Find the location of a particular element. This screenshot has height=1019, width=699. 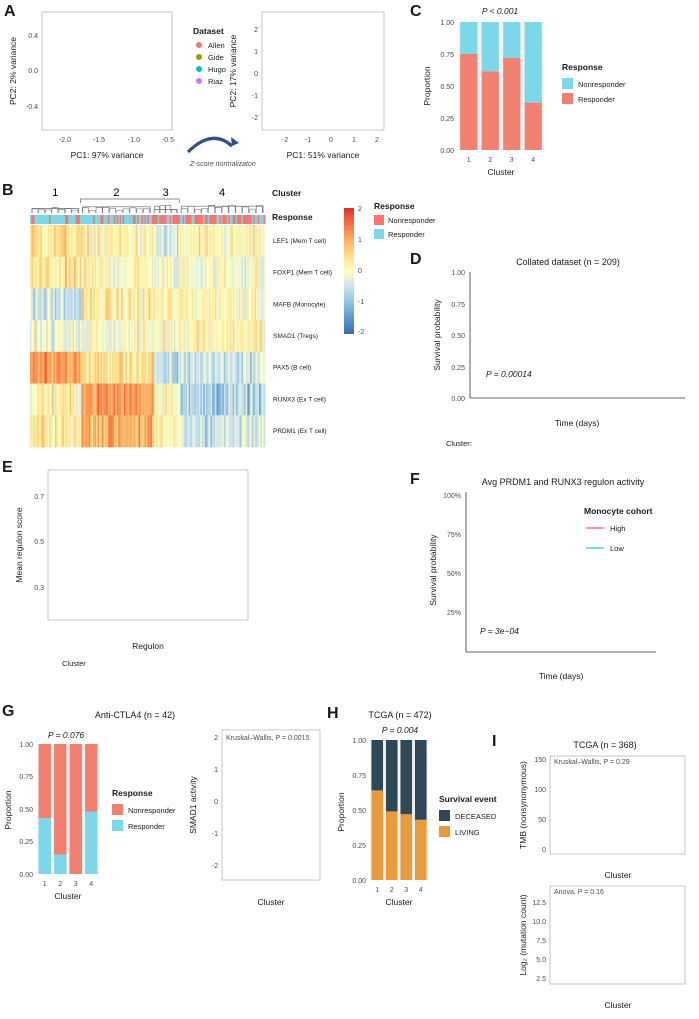

panel-h-letter: H is located at coordinates (333, 713).